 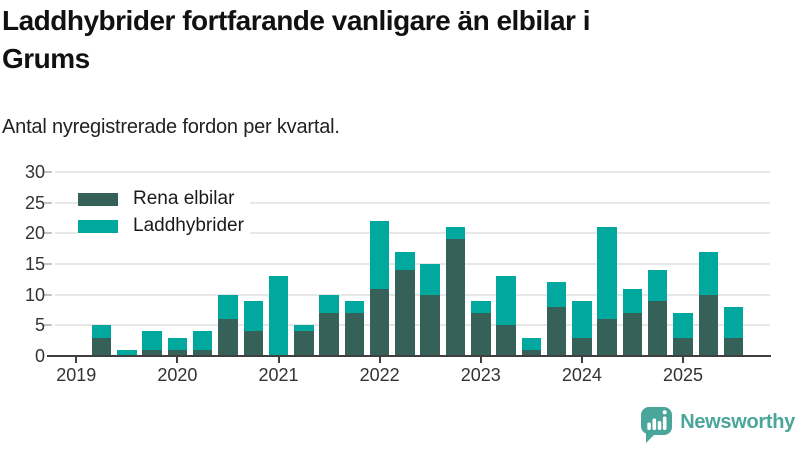 I want to click on x-axis-line, so click(x=409, y=356).